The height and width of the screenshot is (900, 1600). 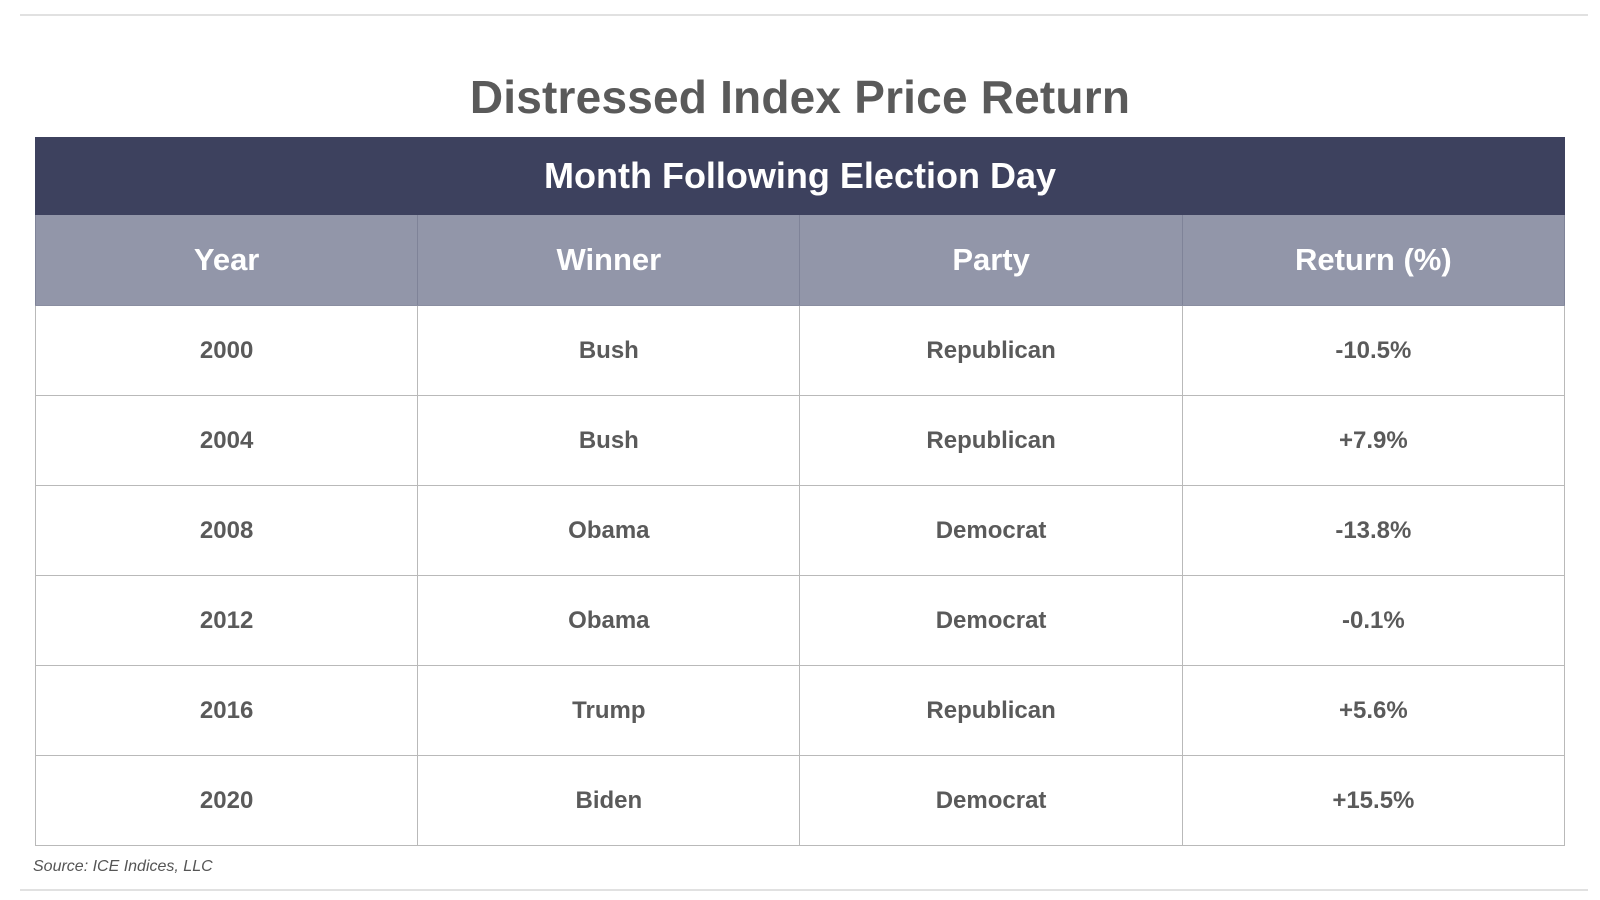 What do you see at coordinates (1373, 800) in the screenshot?
I see `cell-return: +15.5%` at bounding box center [1373, 800].